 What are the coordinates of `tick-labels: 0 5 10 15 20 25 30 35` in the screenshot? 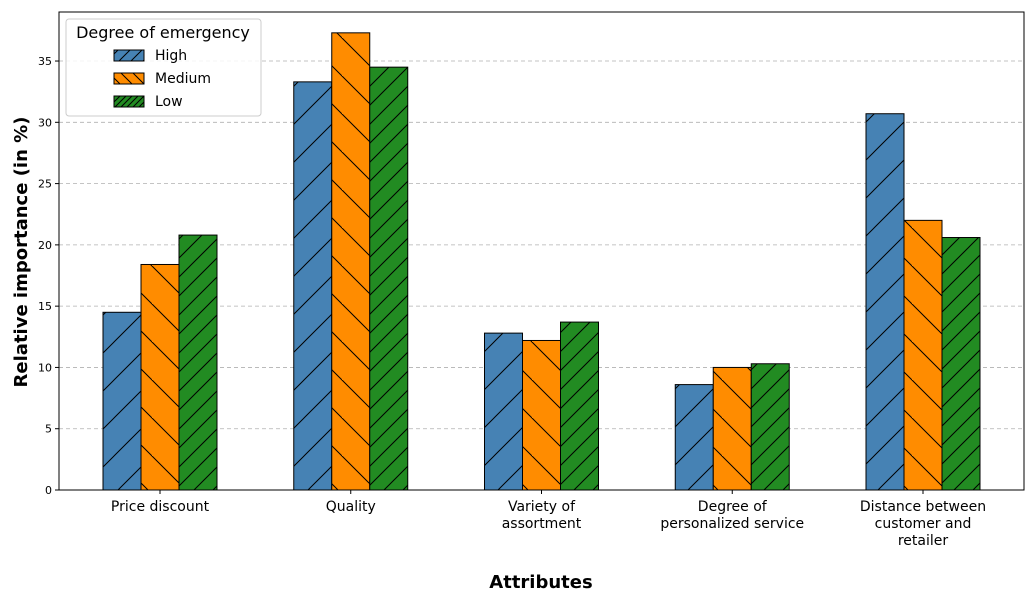 It's located at (48, 276).